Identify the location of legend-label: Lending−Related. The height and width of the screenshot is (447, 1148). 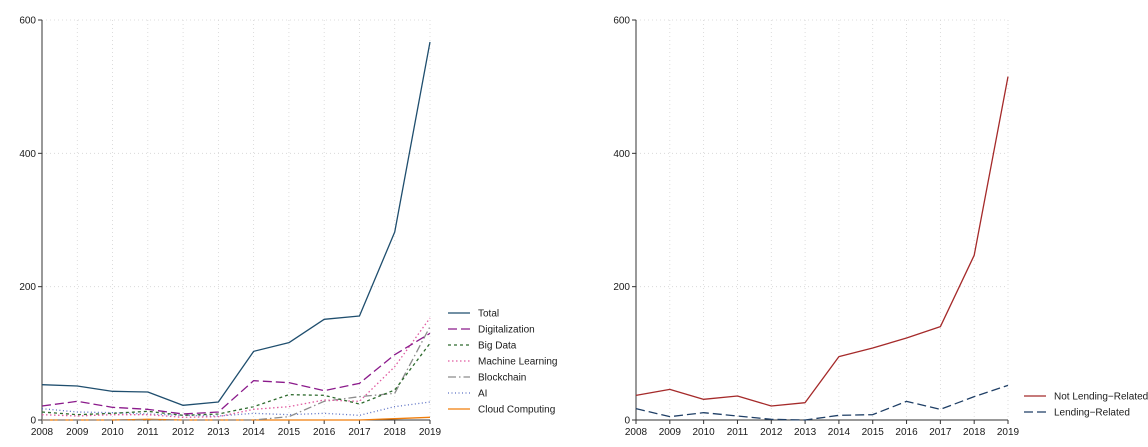
(1092, 413).